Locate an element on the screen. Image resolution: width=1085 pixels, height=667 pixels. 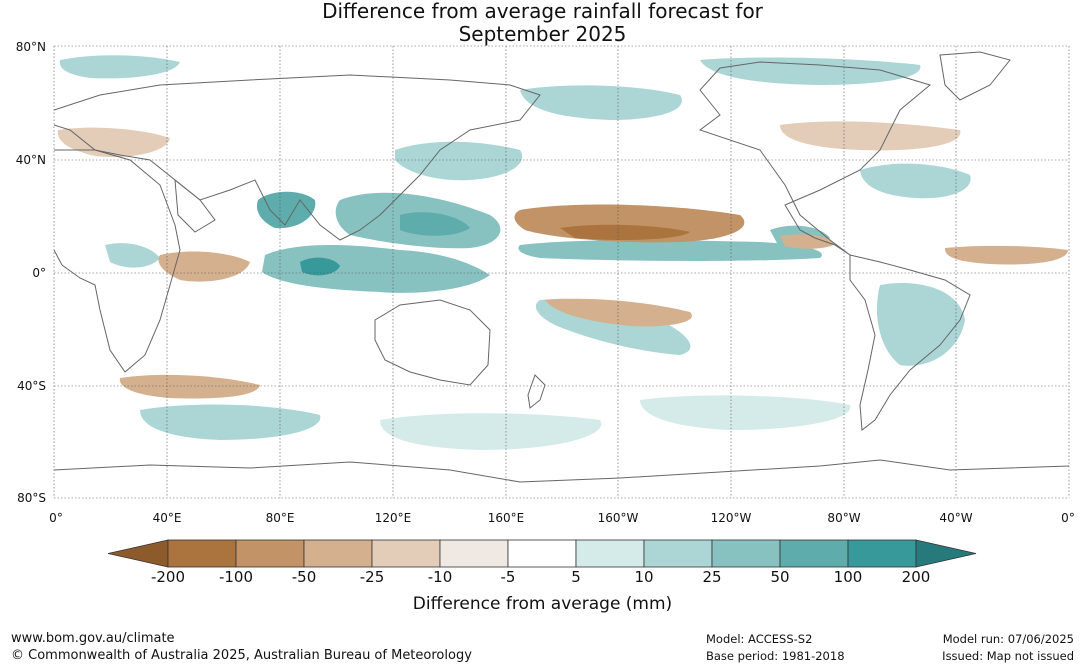
colorbar-label: 200 is located at coordinates (916, 577).